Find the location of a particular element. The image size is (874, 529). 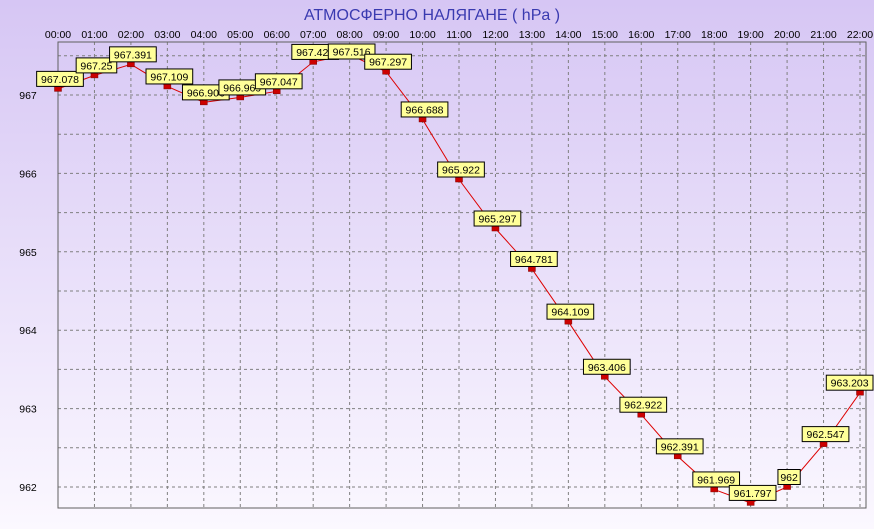

x-tick-label: 19:00 is located at coordinates (750, 35).